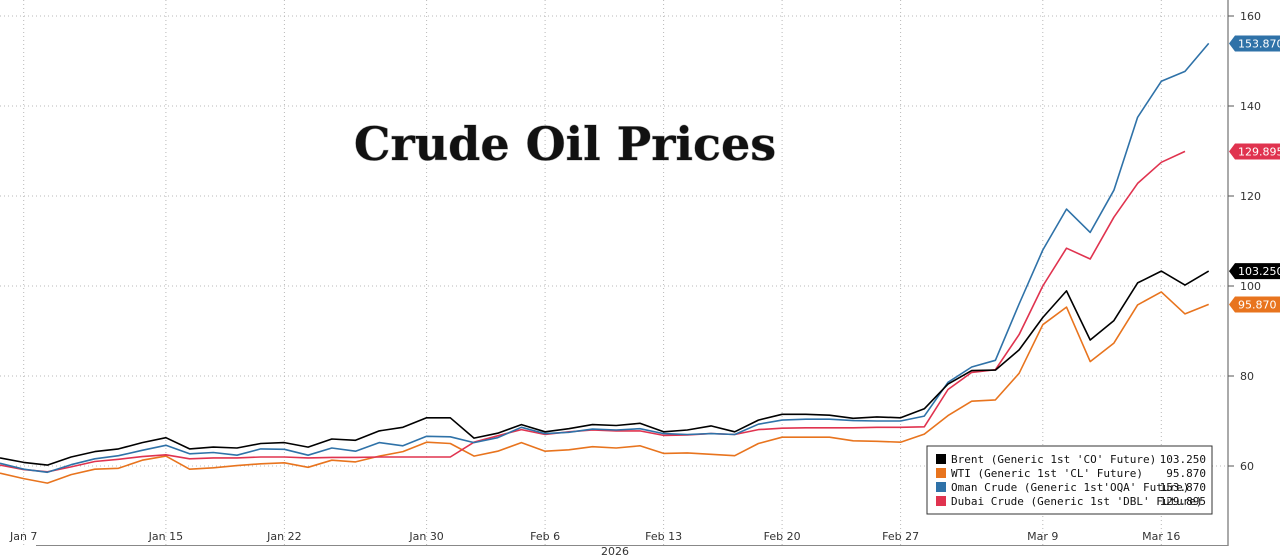 The image size is (1280, 560). What do you see at coordinates (663, 536) in the screenshot?
I see `x-tick-label: Feb 13` at bounding box center [663, 536].